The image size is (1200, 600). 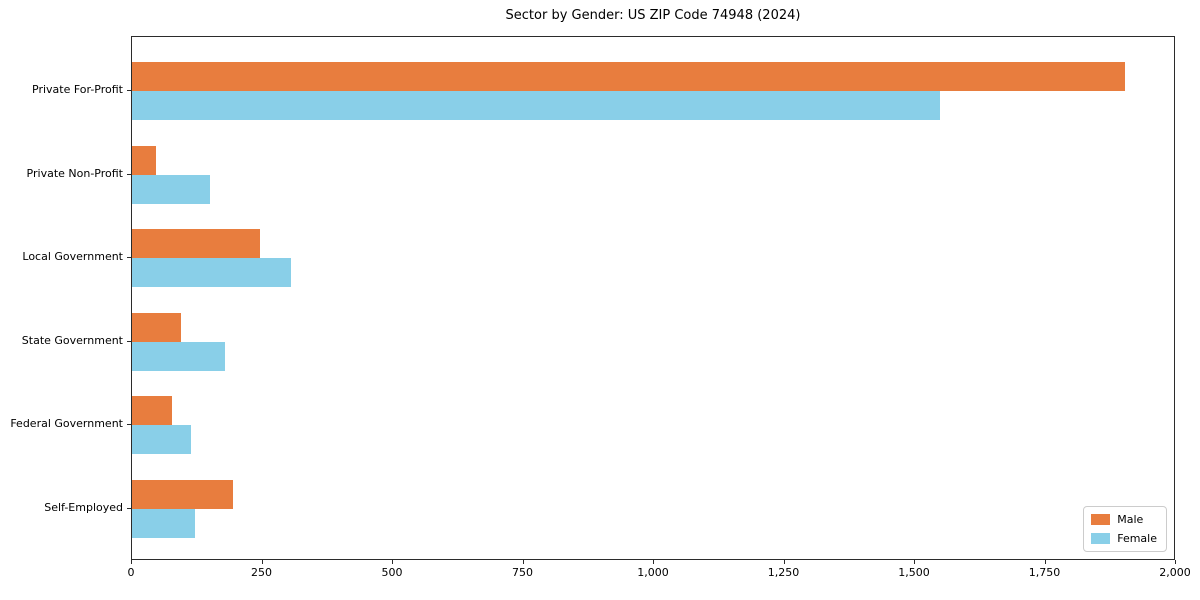 I want to click on legend-label-male: Male, so click(x=1130, y=519).